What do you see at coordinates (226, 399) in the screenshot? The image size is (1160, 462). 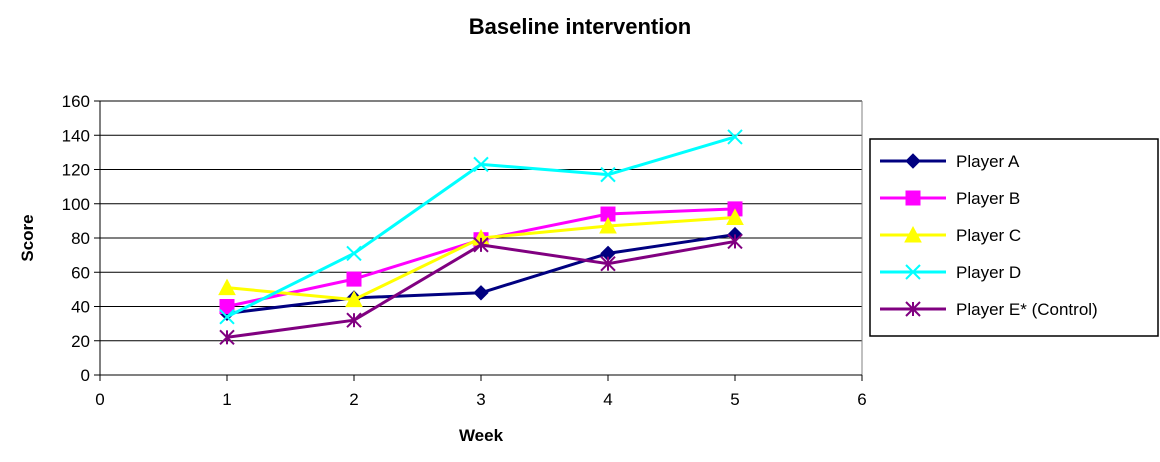 I see `x-tick-label: 1` at bounding box center [226, 399].